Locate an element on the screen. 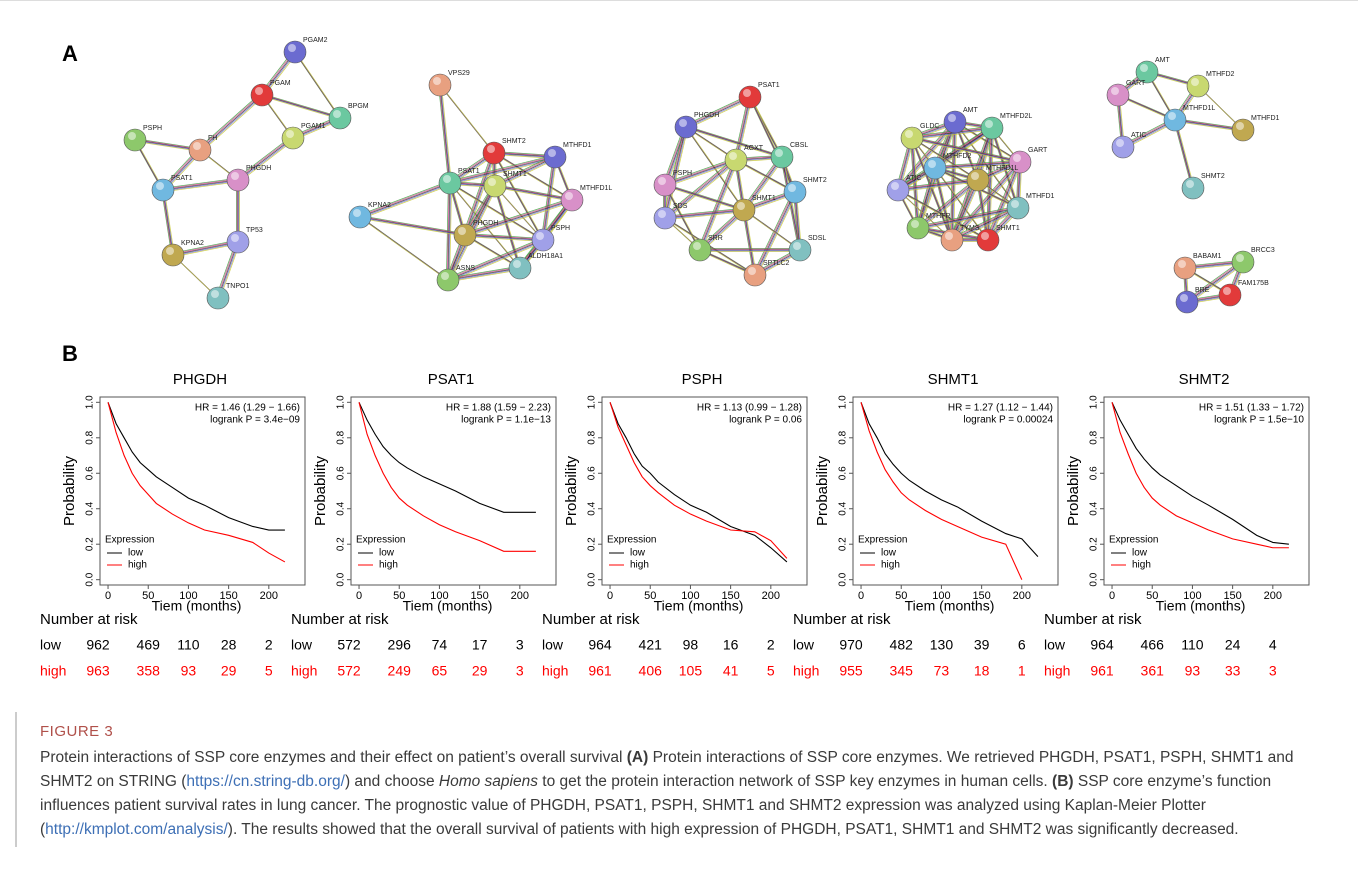 The height and width of the screenshot is (870, 1358). legend-label: high is located at coordinates (890, 565).